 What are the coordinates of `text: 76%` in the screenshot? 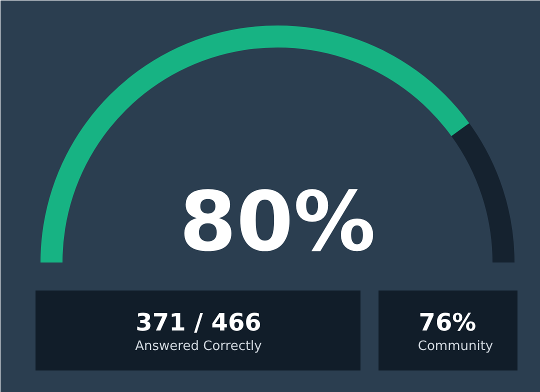 It's located at (447, 322).